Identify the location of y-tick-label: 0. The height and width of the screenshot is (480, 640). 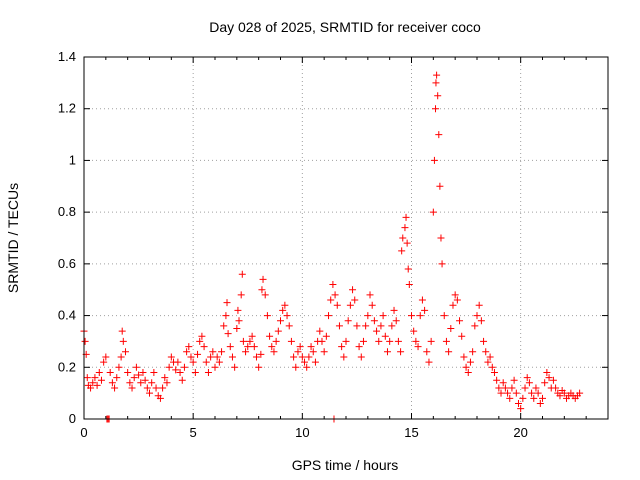
(72, 418).